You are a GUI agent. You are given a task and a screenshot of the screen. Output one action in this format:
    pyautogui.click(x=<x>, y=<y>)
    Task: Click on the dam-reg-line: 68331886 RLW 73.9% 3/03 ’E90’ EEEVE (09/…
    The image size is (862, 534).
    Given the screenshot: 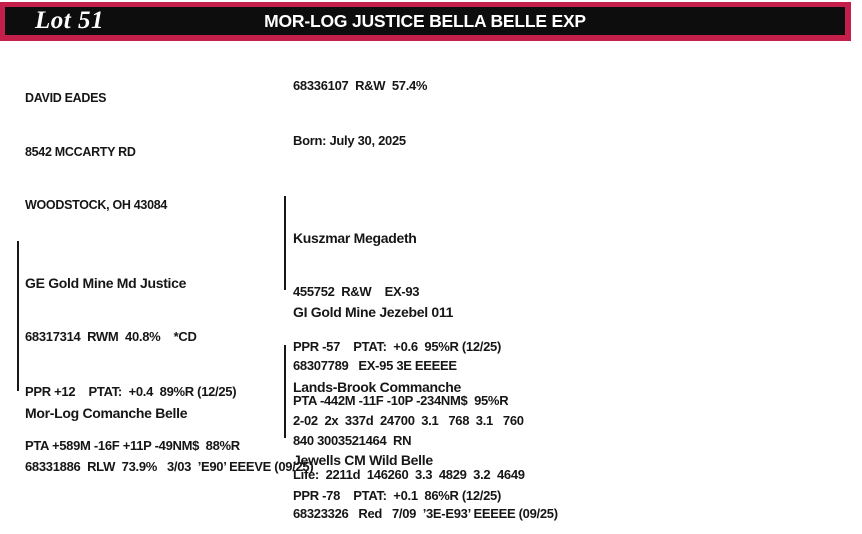 What is the action you would take?
    pyautogui.click(x=169, y=467)
    